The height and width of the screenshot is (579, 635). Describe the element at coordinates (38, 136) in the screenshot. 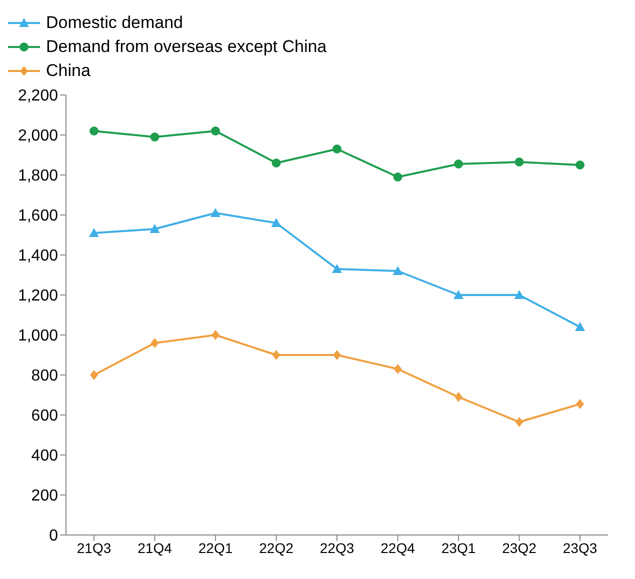

I see `y-tick-label: 2,000` at that location.